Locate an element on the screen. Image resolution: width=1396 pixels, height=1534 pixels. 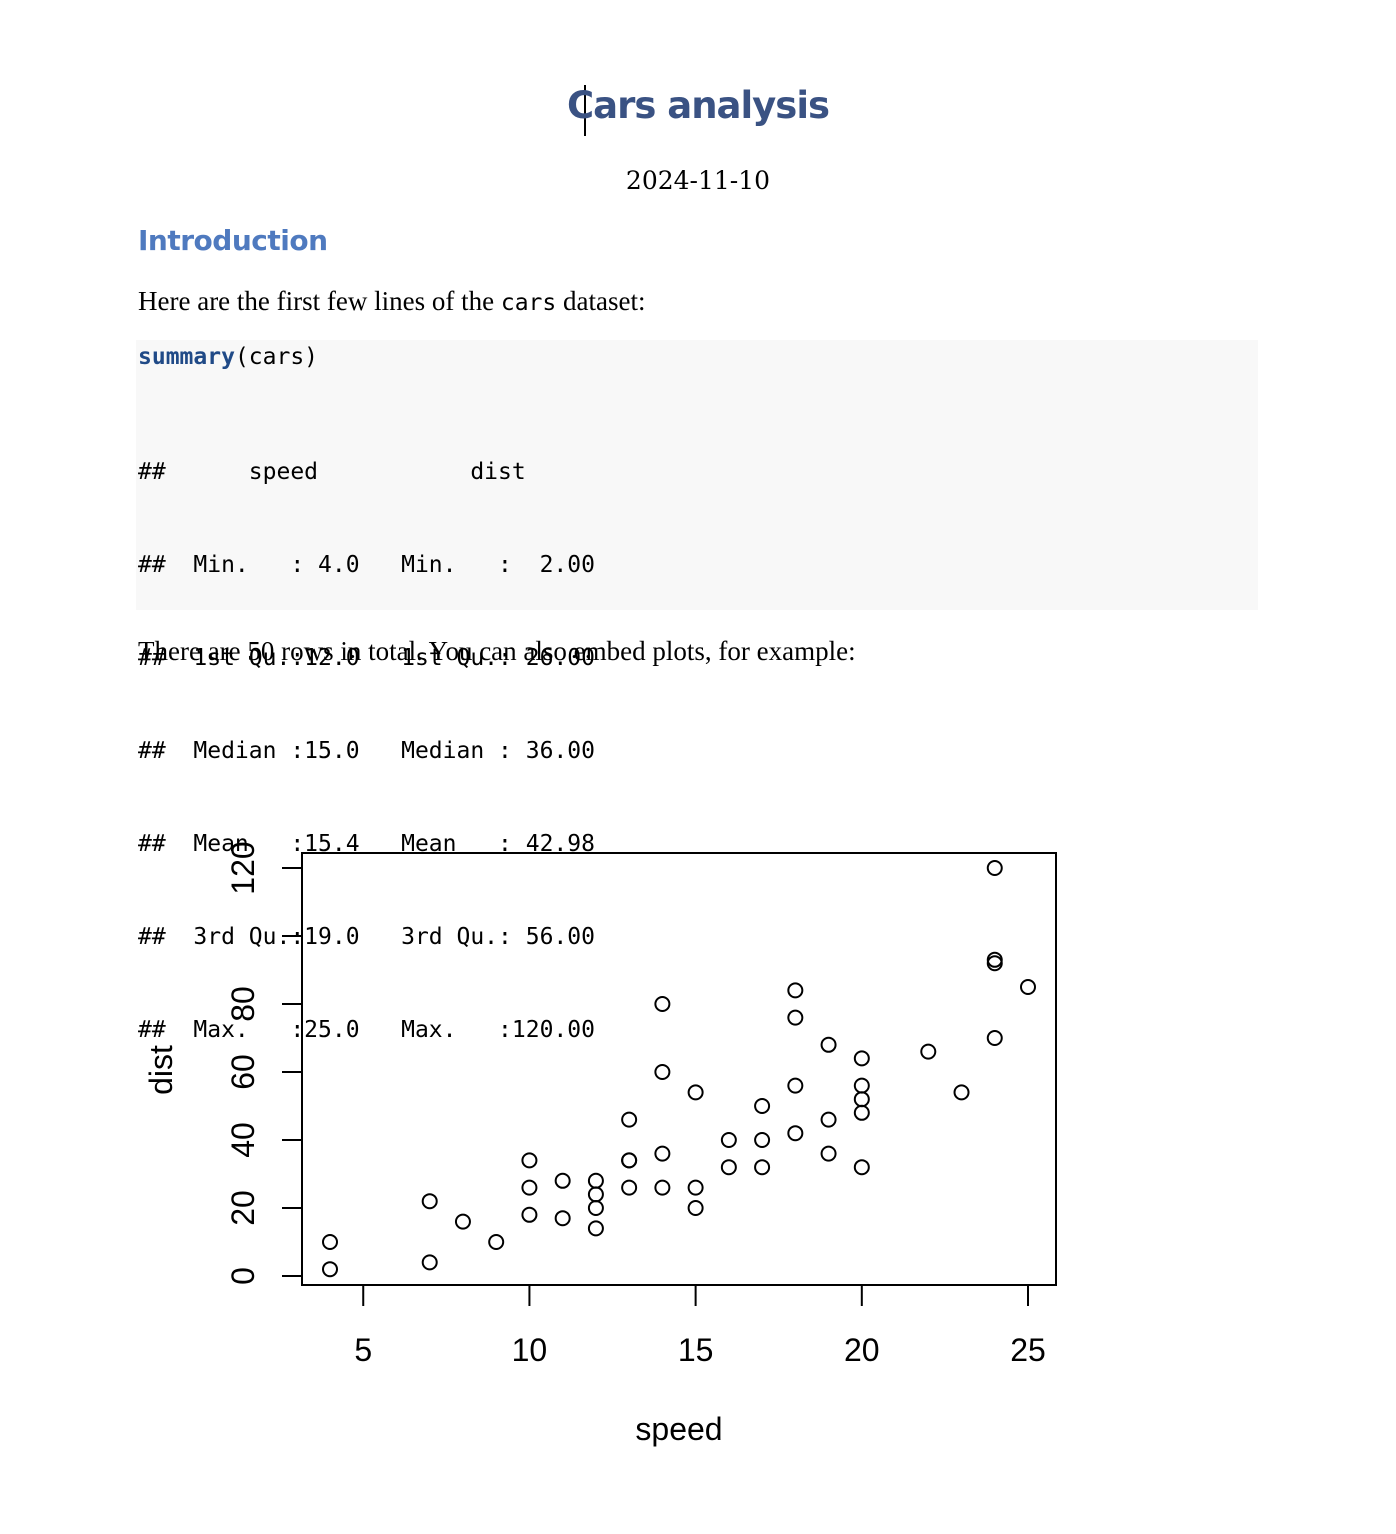
intro-suffix: dataset: is located at coordinates (601, 301).